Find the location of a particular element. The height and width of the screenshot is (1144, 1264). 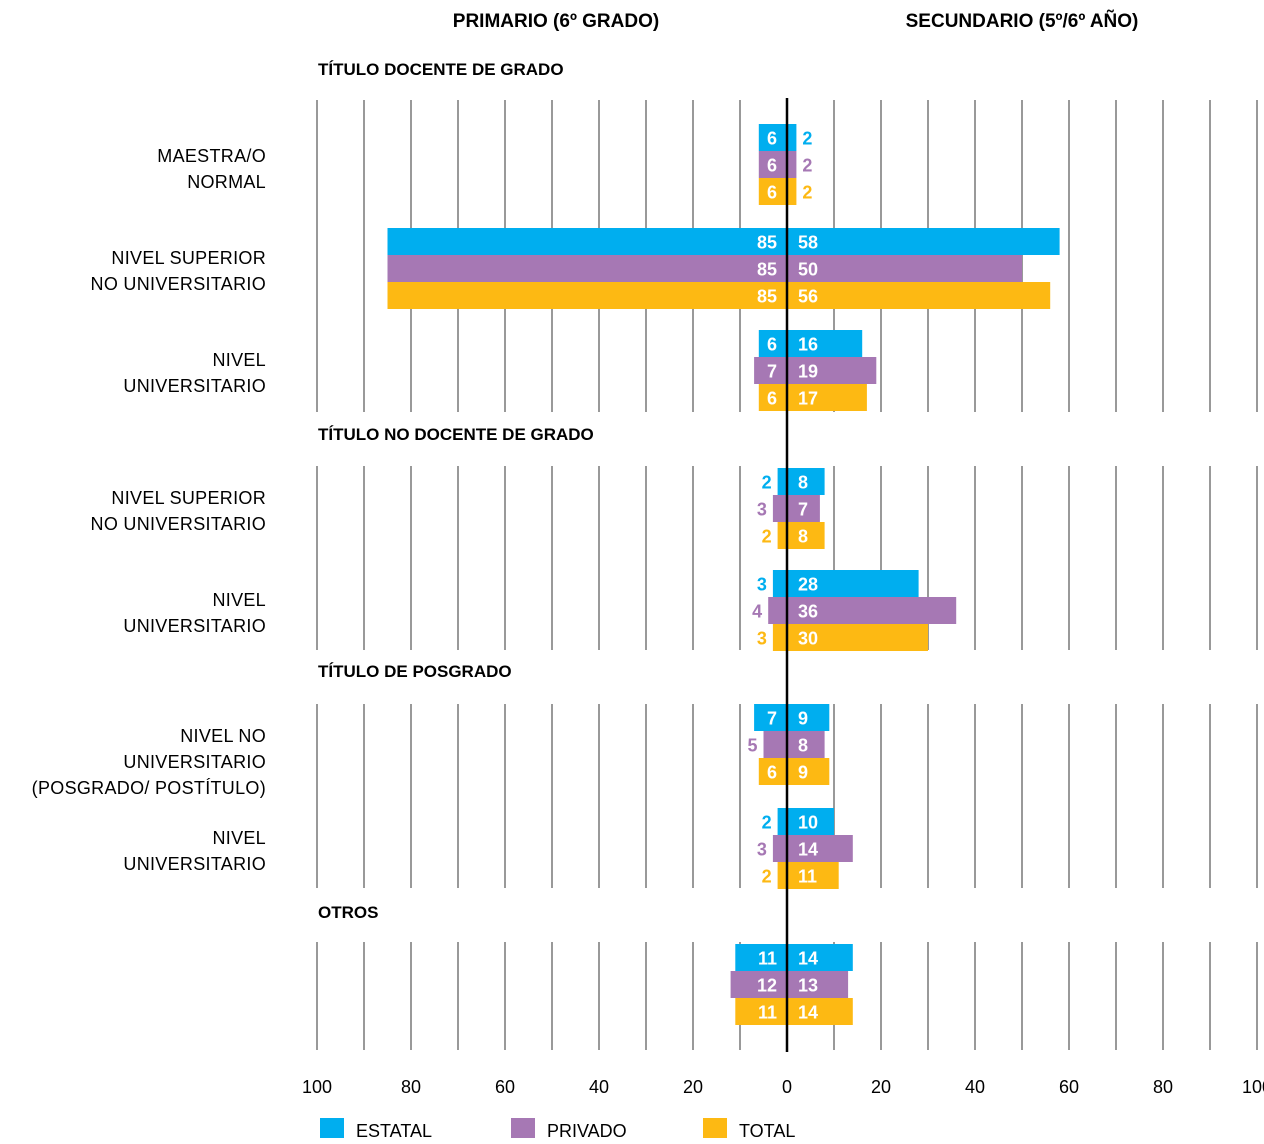

value-label-secundario: 30 is located at coordinates (808, 639).